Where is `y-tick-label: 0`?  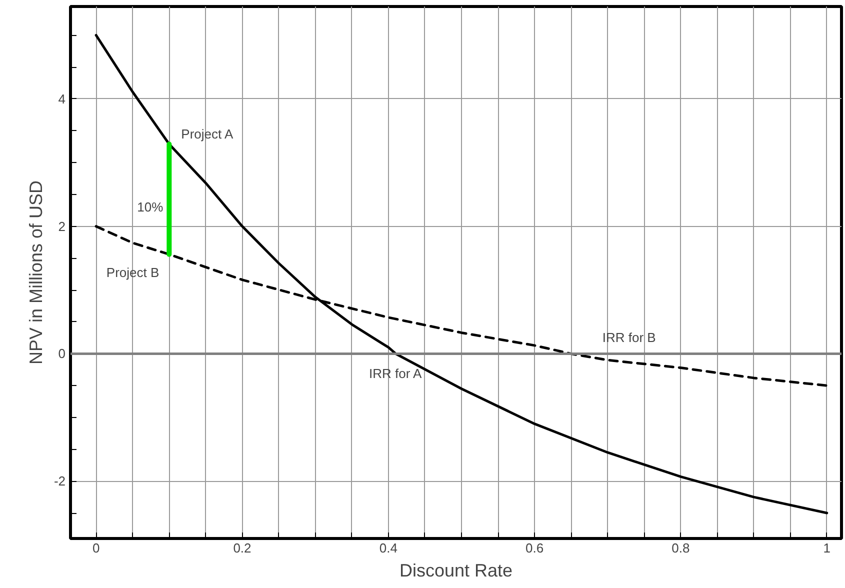 y-tick-label: 0 is located at coordinates (62, 354).